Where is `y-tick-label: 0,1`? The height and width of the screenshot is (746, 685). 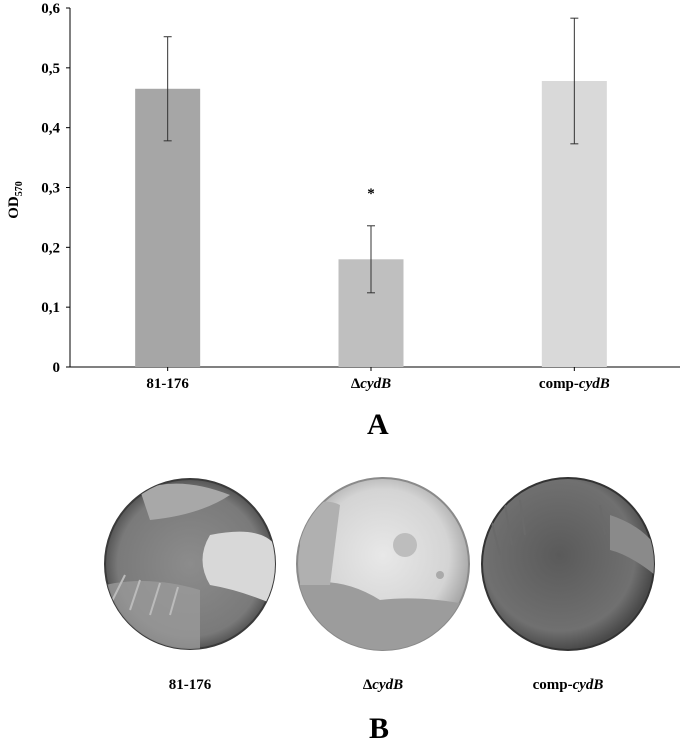
y-tick-label: 0,1 is located at coordinates (50, 308).